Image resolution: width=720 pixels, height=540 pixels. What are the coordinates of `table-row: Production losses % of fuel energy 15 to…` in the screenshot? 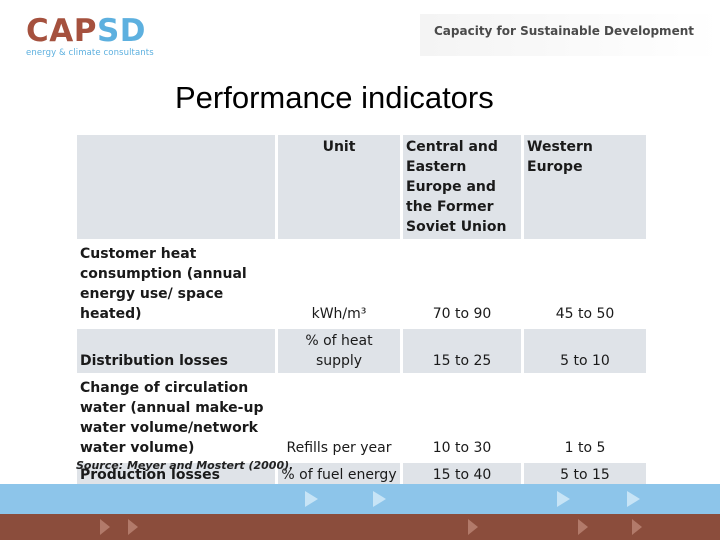 It's located at (361, 475).